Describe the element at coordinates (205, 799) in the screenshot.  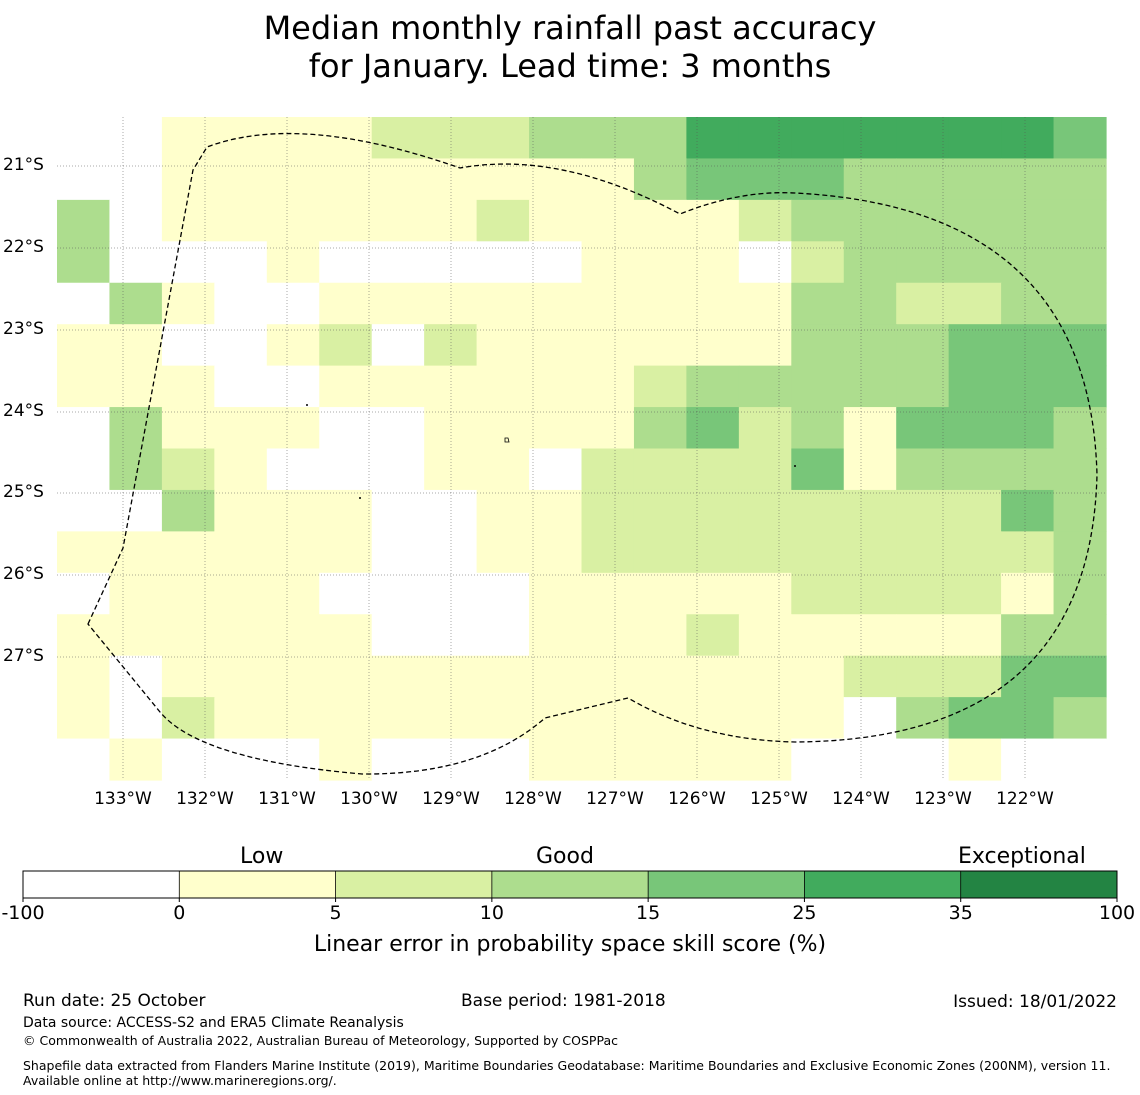
I see `longitude-label: 132°W` at that location.